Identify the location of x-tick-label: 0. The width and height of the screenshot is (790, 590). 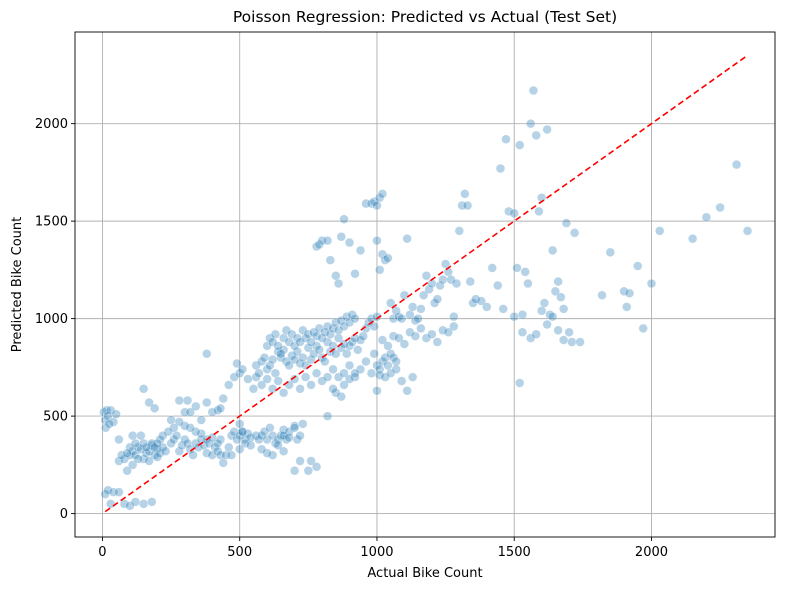
(102, 552).